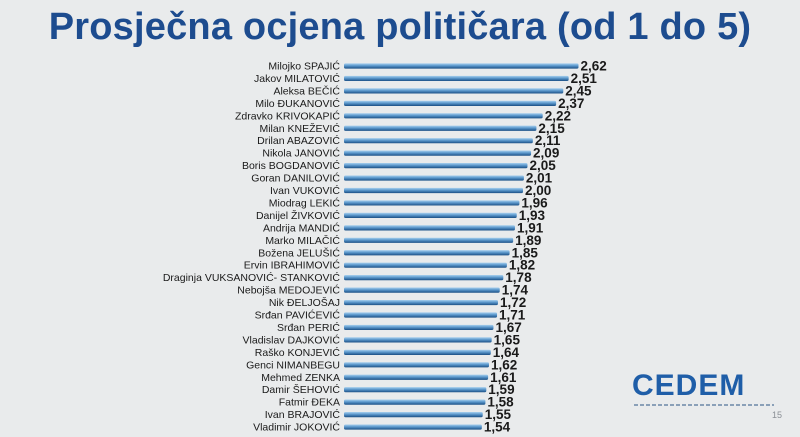  Describe the element at coordinates (306, 90) in the screenshot. I see `category-label: Aleksa BEČIĆ` at that location.